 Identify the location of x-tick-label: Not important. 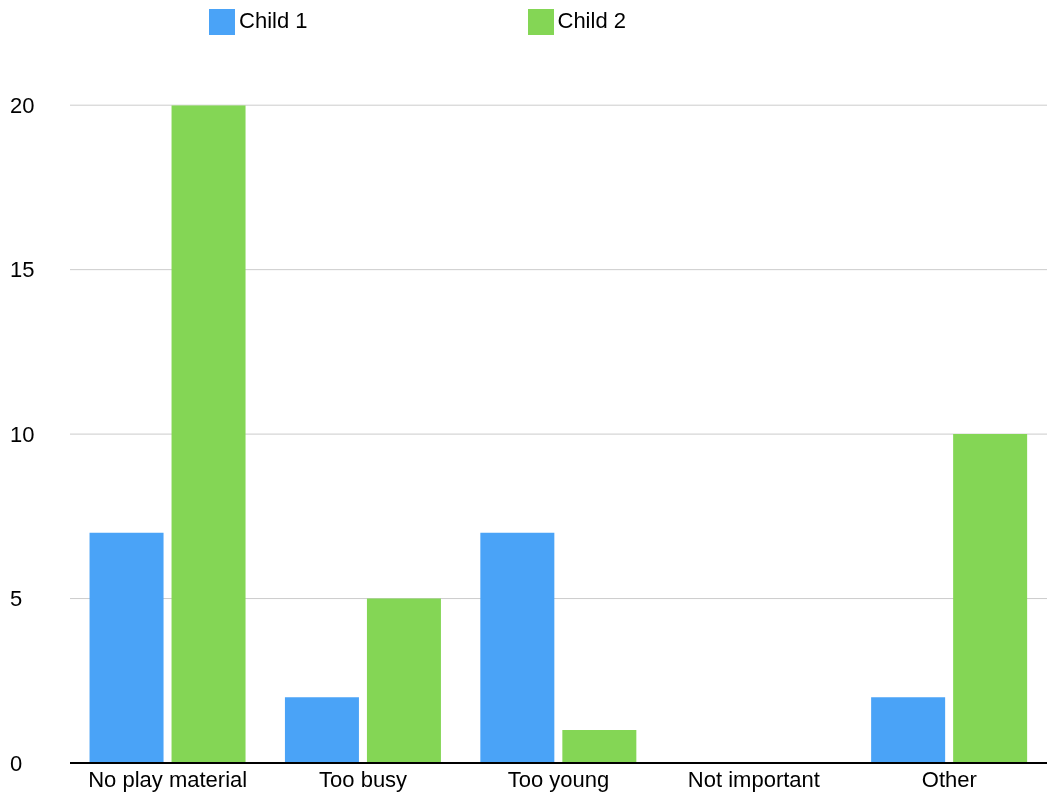
(753, 779).